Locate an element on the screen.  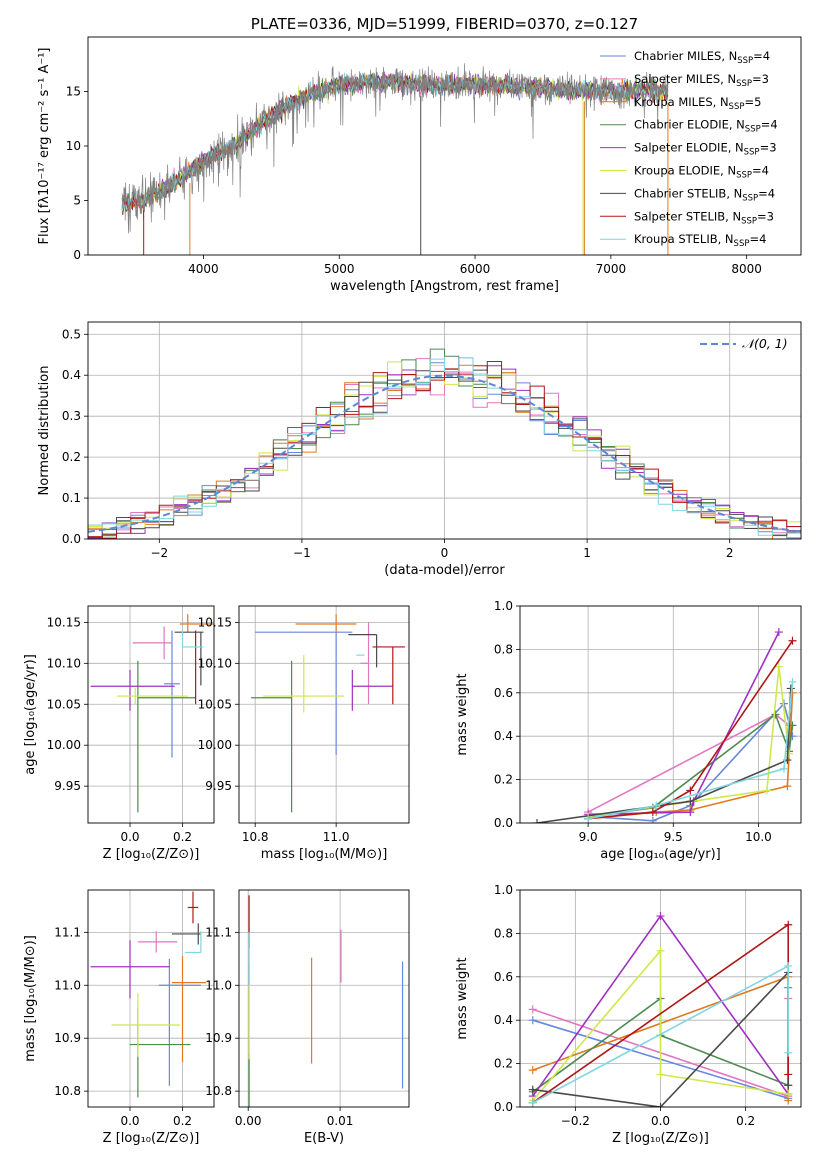
y-axis-label: Flux [fλ10⁻¹⁷ erg cm⁻² s⁻¹ A⁻¹] is located at coordinates (44, 146).